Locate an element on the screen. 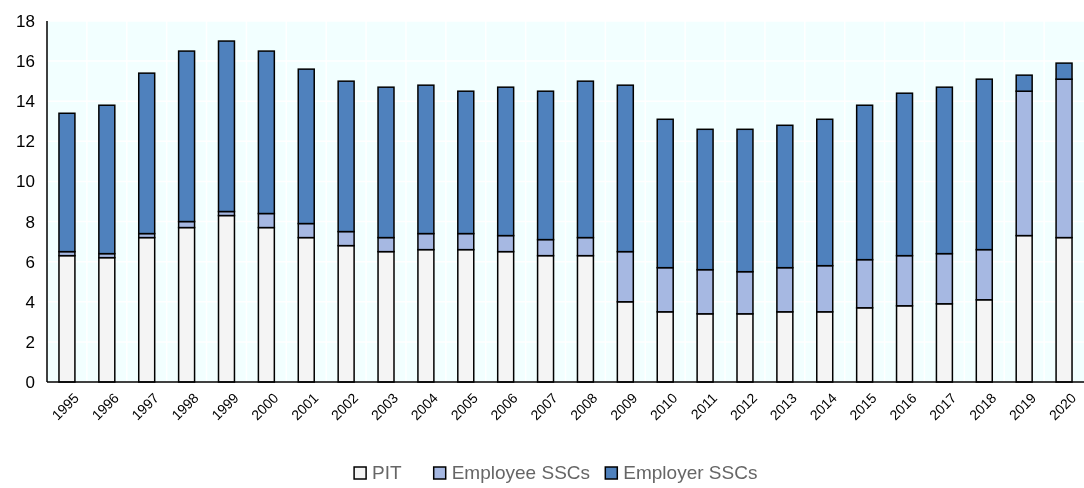  y-tick-label: 10 is located at coordinates (25, 182).